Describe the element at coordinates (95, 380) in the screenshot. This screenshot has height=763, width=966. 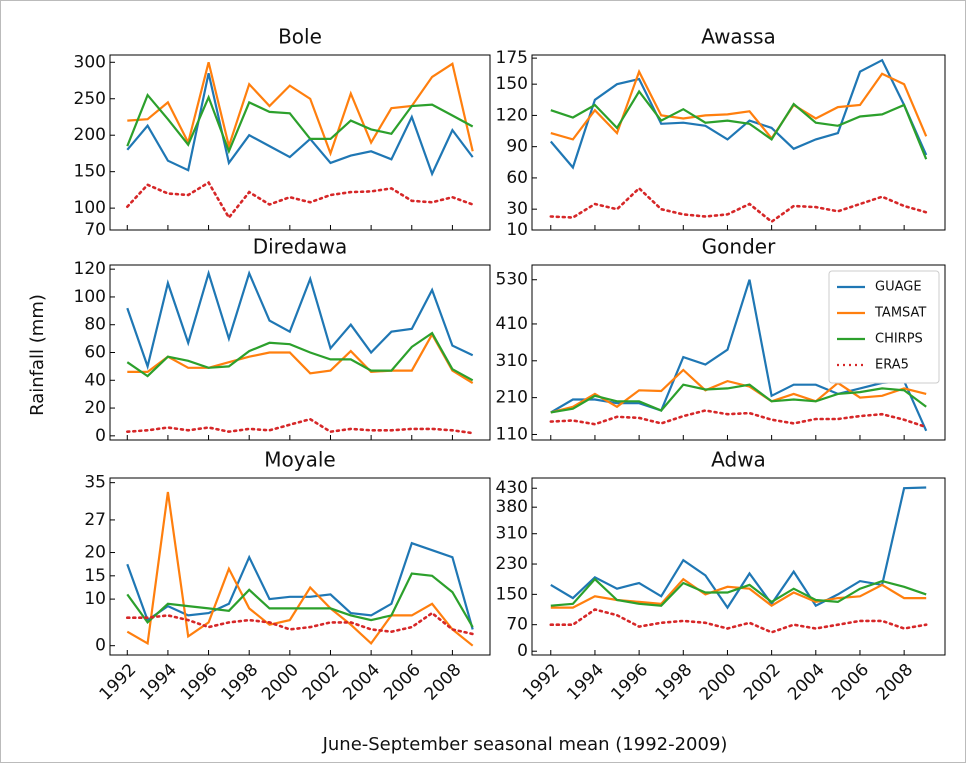
I see `y-tick-label: 40` at that location.